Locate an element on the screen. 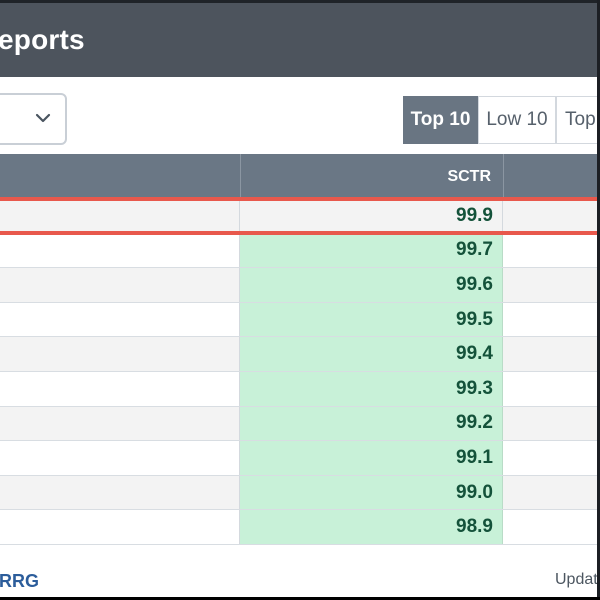 Image resolution: width=600 pixels, height=600 pixels. sctr-cell: 99.9 is located at coordinates (371, 216).